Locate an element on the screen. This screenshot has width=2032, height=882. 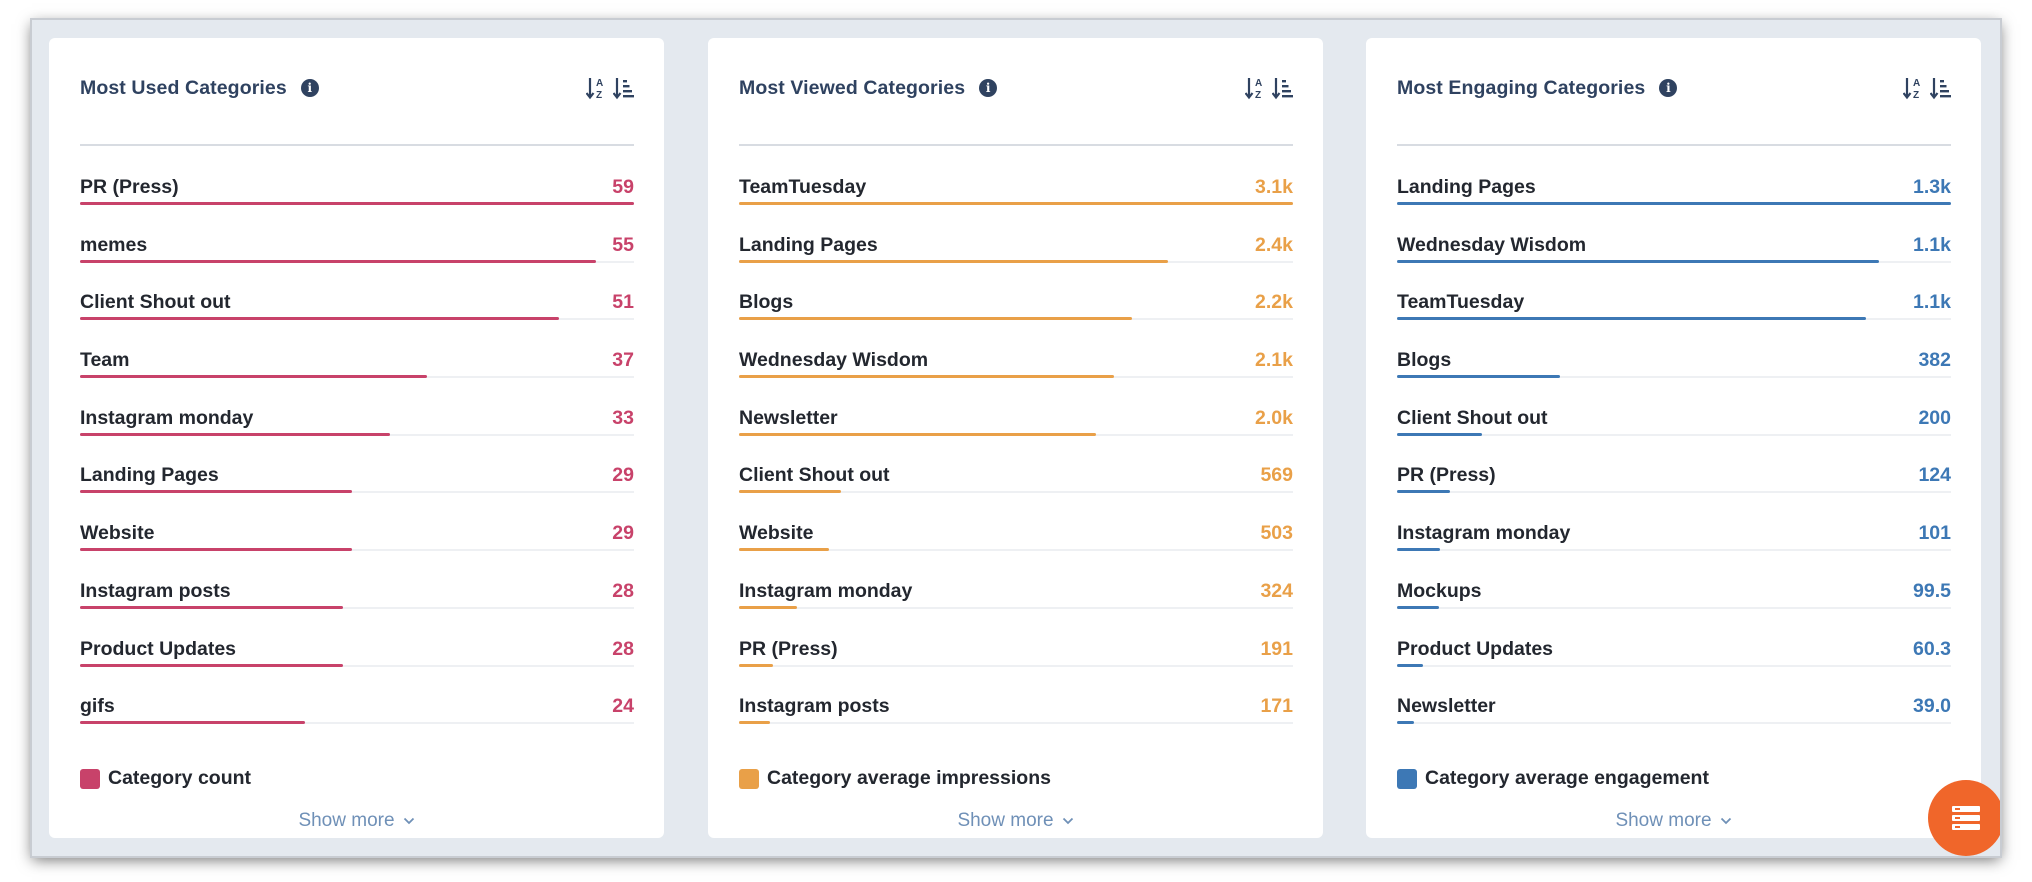
bar-row: Wednesday Wisdom 1.1k is located at coordinates (1674, 245).